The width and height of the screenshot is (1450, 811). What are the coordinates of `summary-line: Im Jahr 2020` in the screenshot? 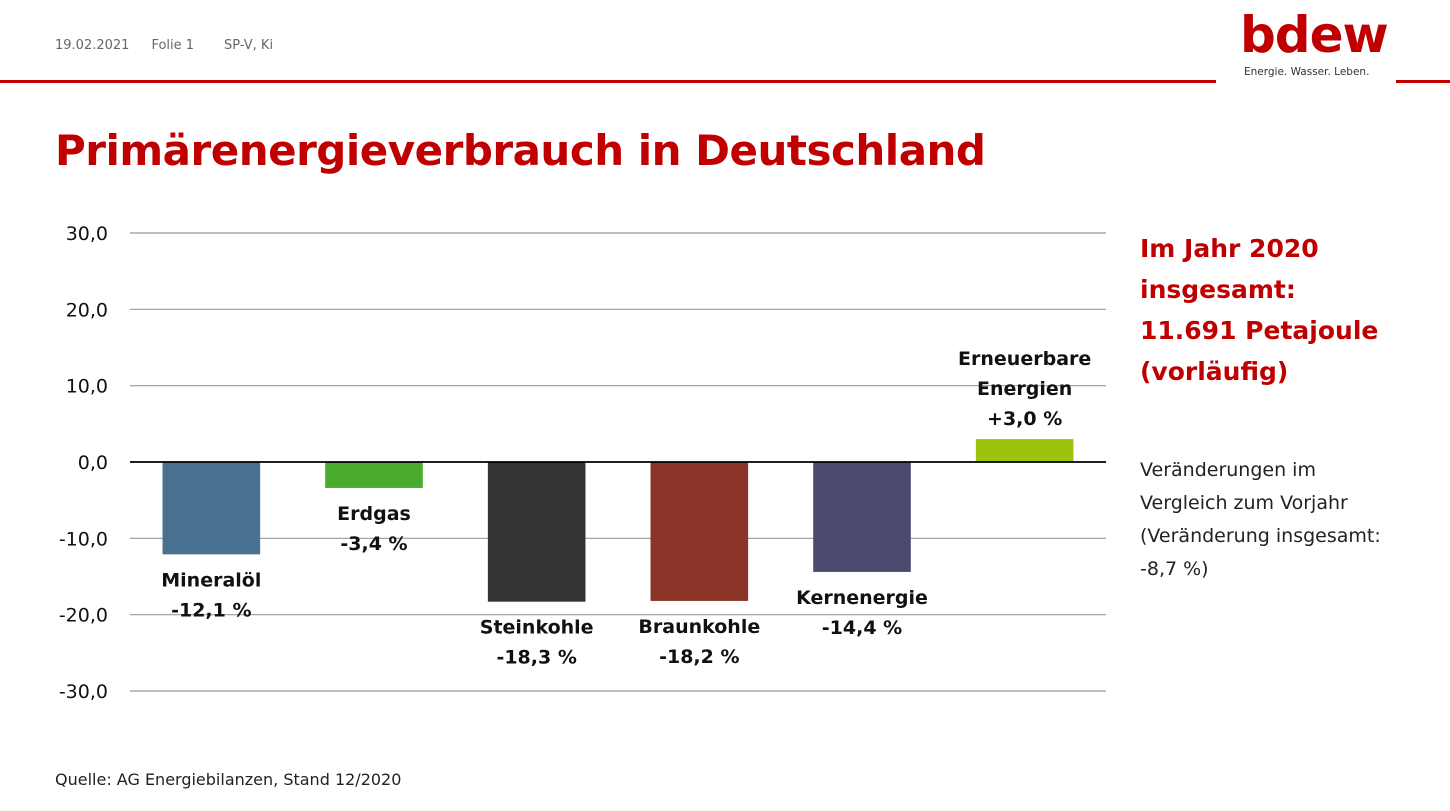 It's located at (1229, 248).